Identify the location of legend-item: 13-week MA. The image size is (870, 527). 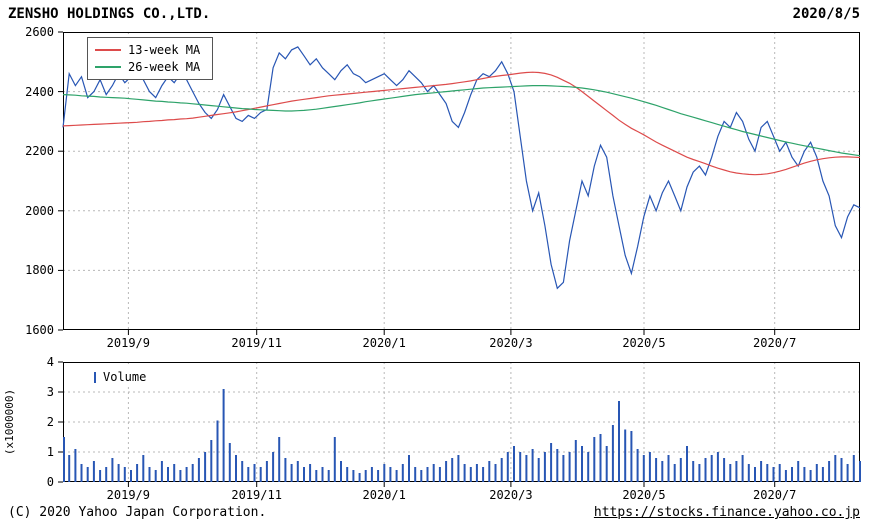
(147, 50).